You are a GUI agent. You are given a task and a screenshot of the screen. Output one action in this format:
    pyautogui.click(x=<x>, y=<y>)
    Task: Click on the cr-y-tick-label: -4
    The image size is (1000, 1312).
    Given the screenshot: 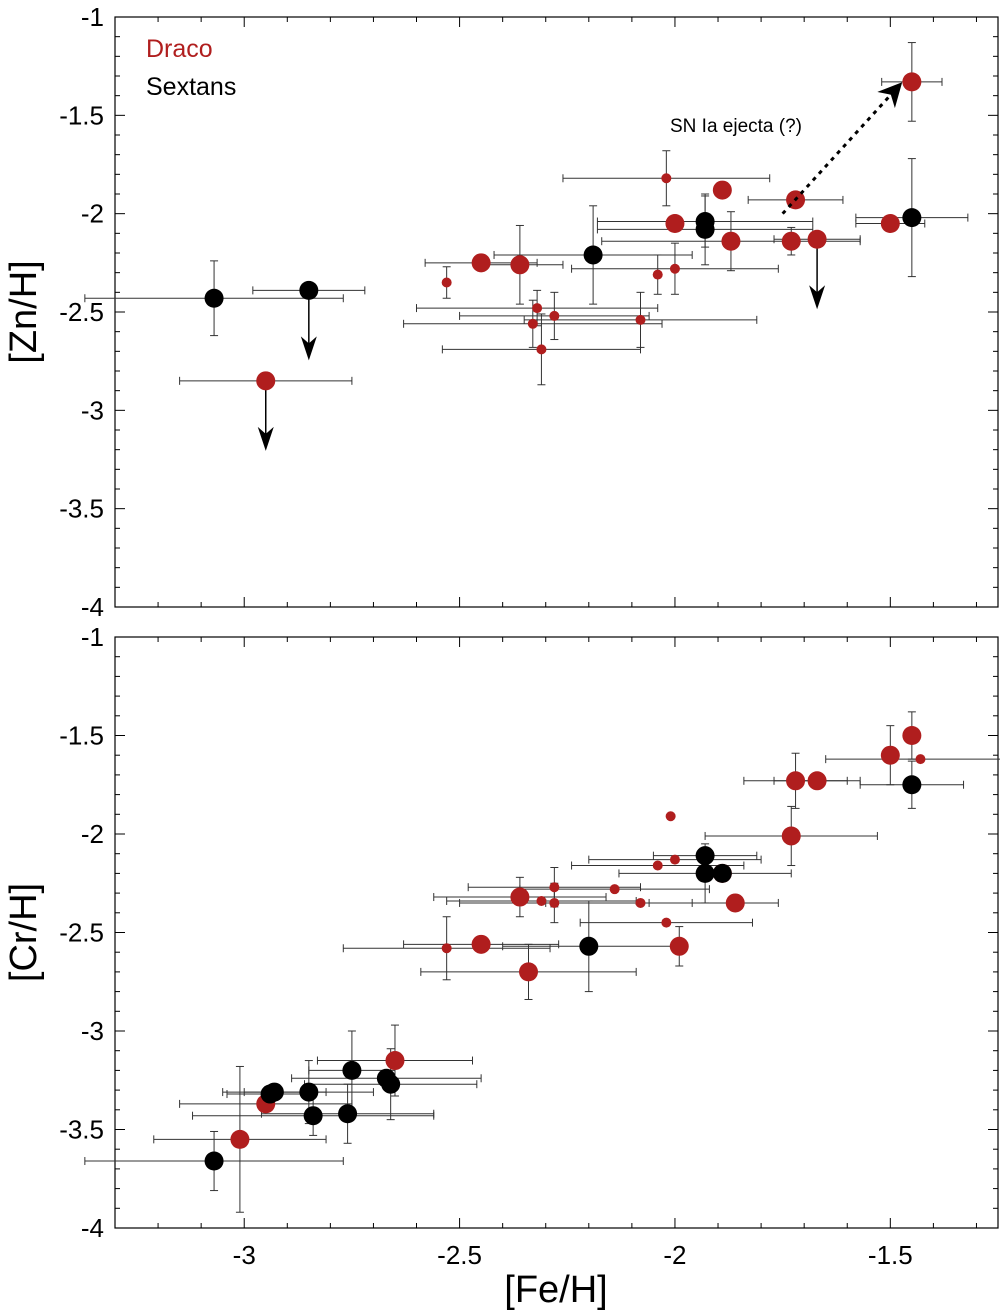 What is the action you would take?
    pyautogui.click(x=92, y=1228)
    